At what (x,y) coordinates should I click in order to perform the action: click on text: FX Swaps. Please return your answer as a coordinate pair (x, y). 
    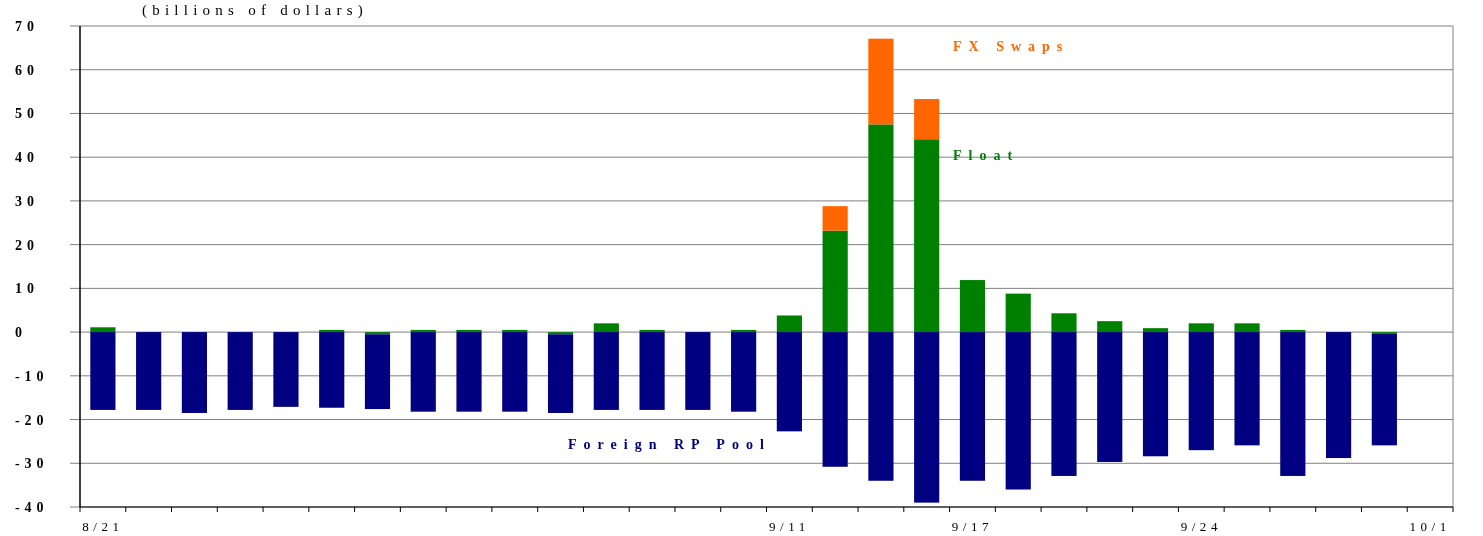
    Looking at the image, I should click on (1011, 46).